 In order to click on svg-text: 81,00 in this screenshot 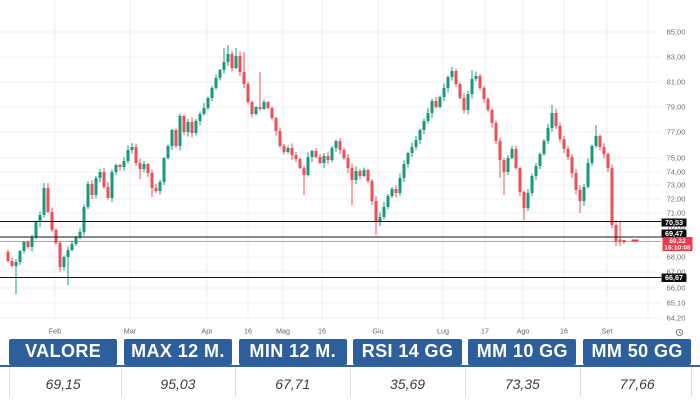, I will do `click(676, 82)`.